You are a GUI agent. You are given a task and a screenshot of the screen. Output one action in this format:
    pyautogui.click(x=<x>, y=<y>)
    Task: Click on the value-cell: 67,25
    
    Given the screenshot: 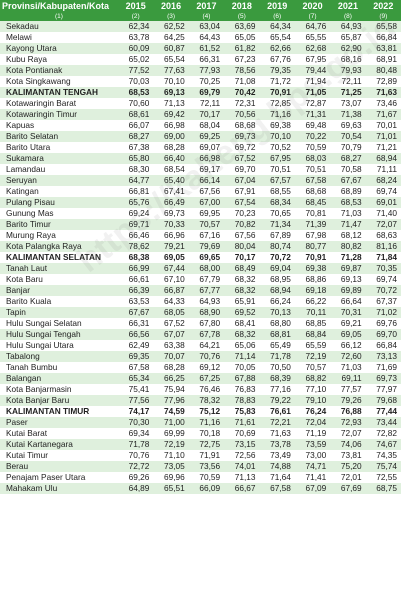 What is the action you would take?
    pyautogui.click(x=206, y=378)
    